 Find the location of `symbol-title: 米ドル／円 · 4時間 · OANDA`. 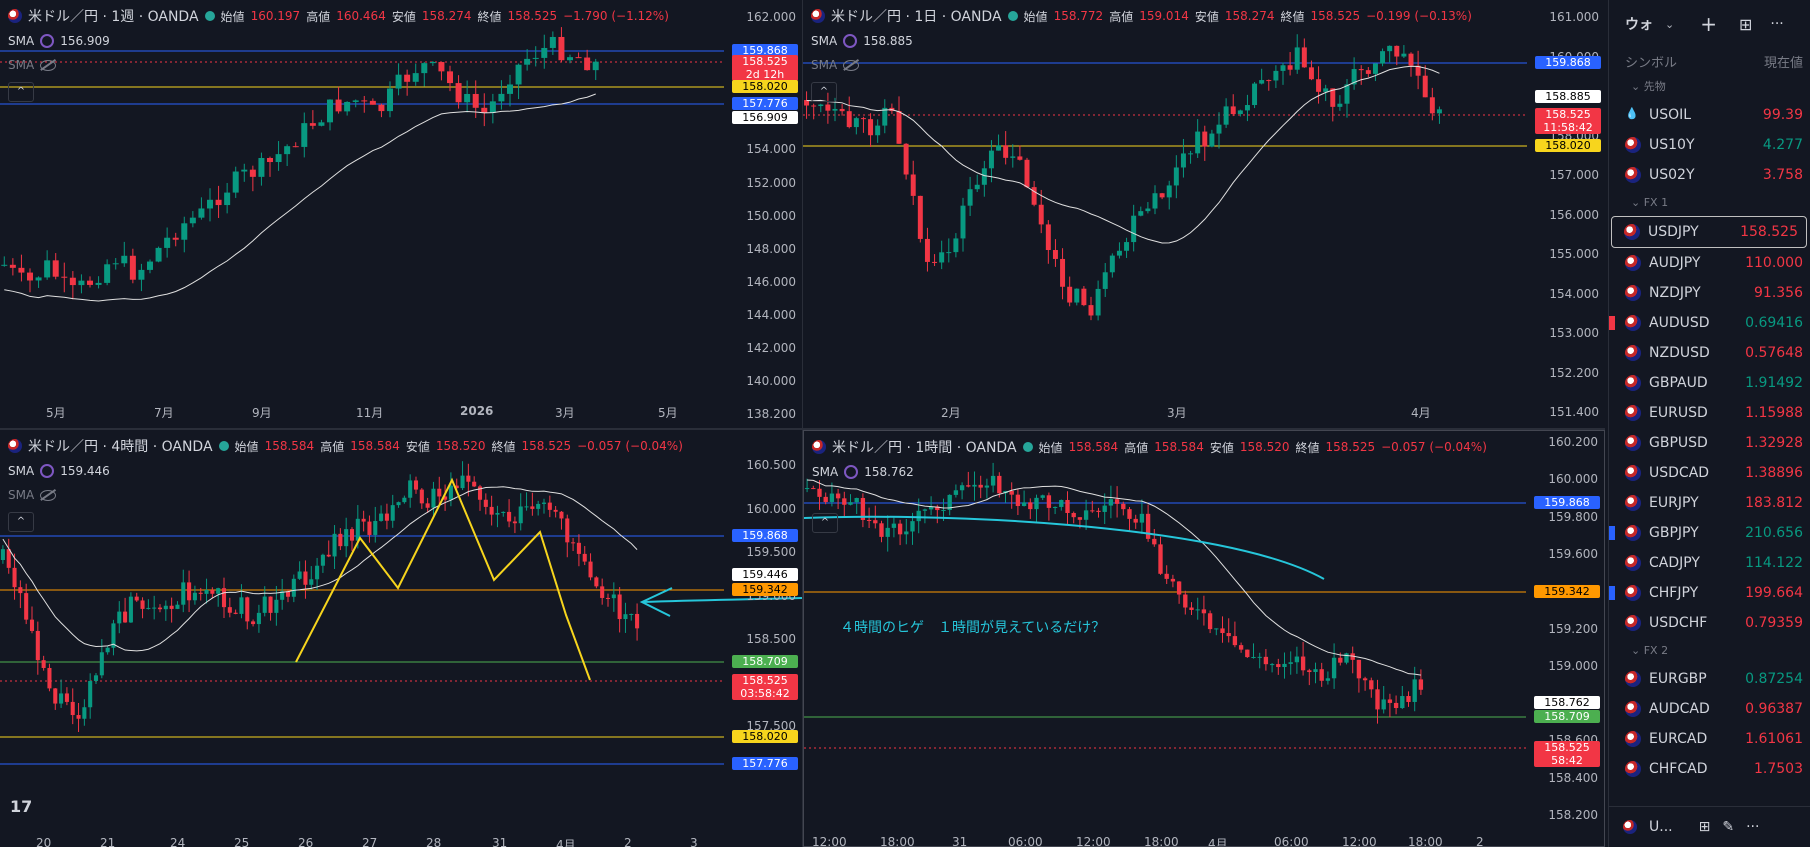

symbol-title: 米ドル／円 · 4時間 · OANDA is located at coordinates (120, 447).